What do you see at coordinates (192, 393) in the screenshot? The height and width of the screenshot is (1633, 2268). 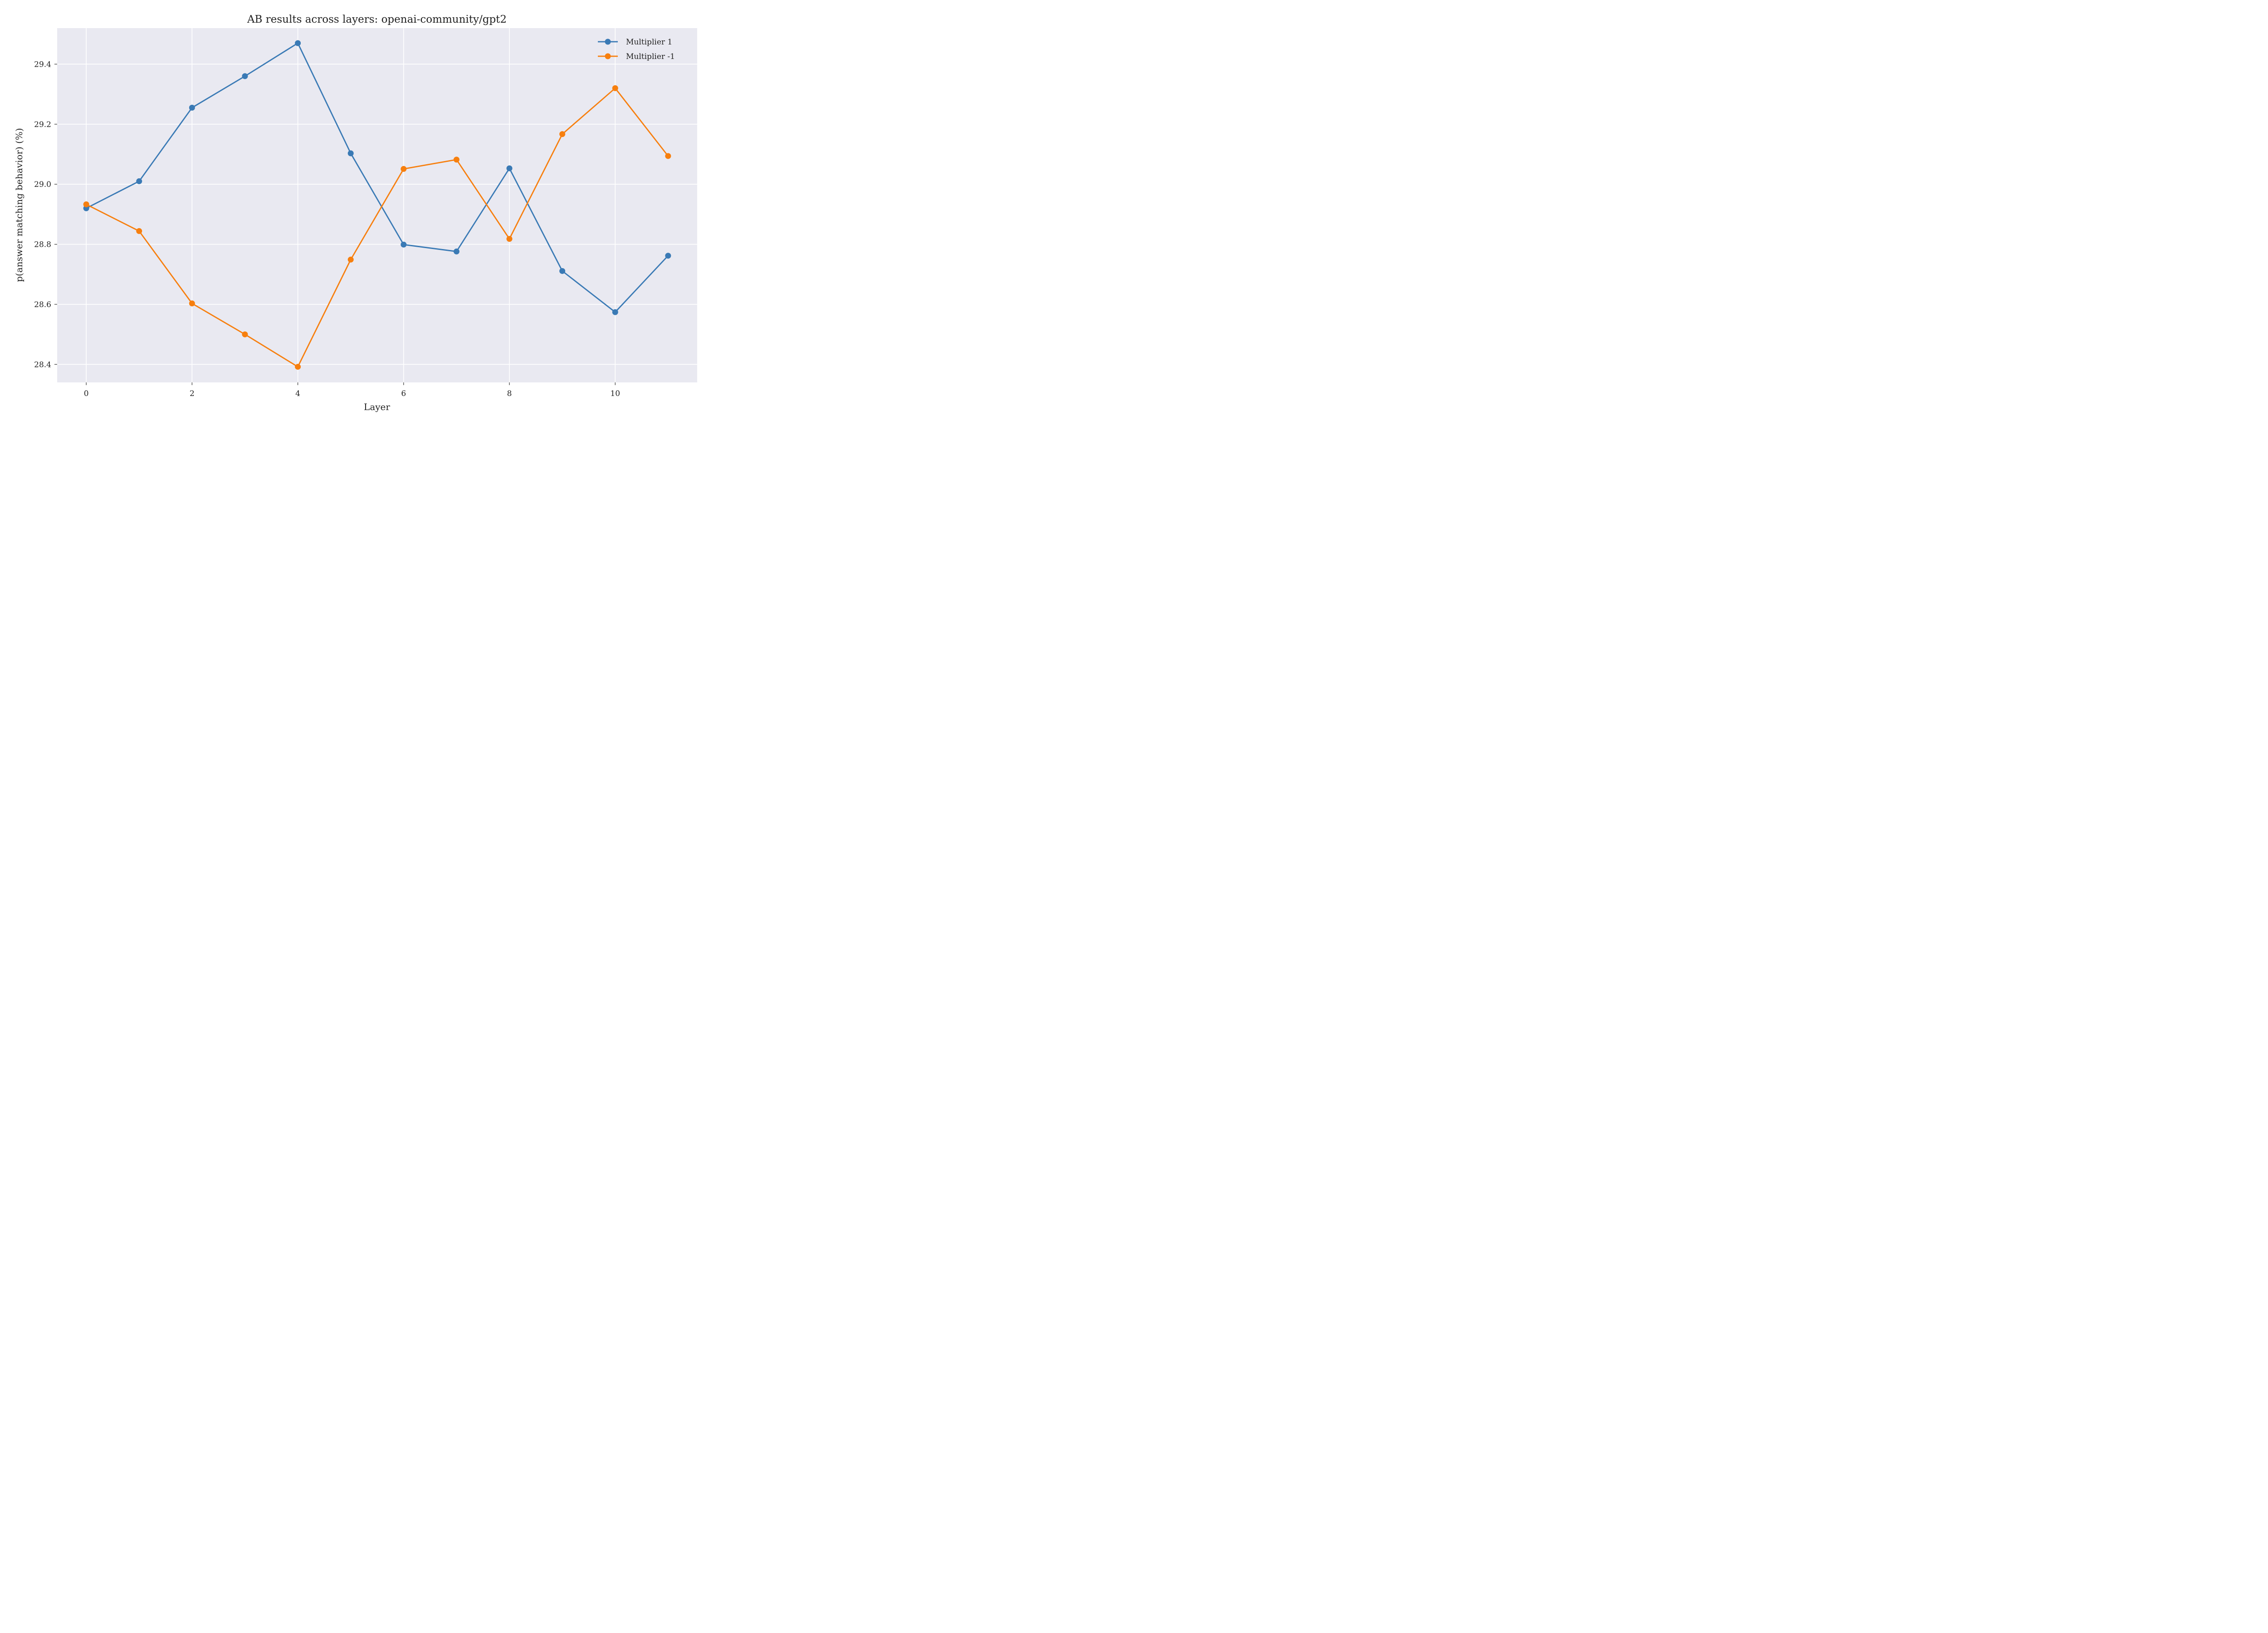 I see `x-tick-label: 2` at bounding box center [192, 393].